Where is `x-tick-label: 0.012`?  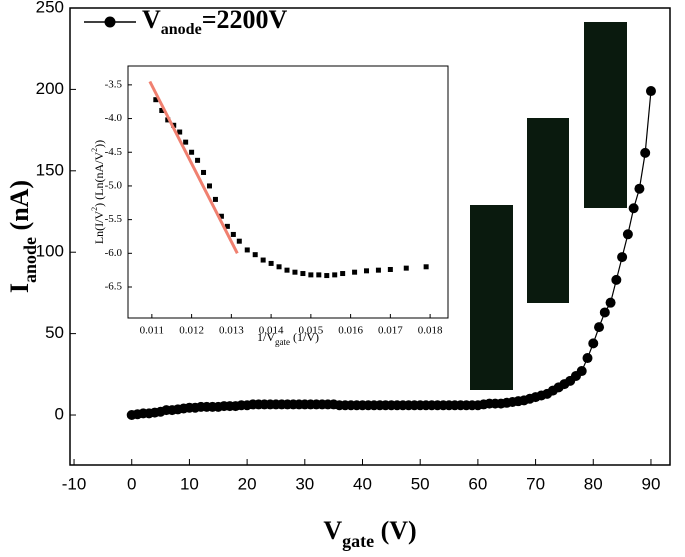
x-tick-label: 0.012 is located at coordinates (191, 331).